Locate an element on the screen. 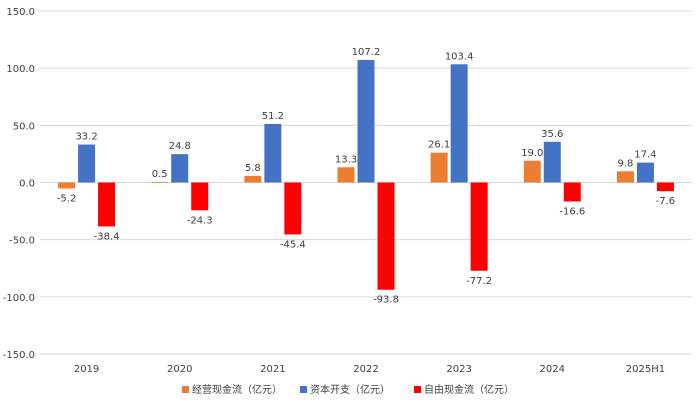  data-label: -93.8 is located at coordinates (386, 300).